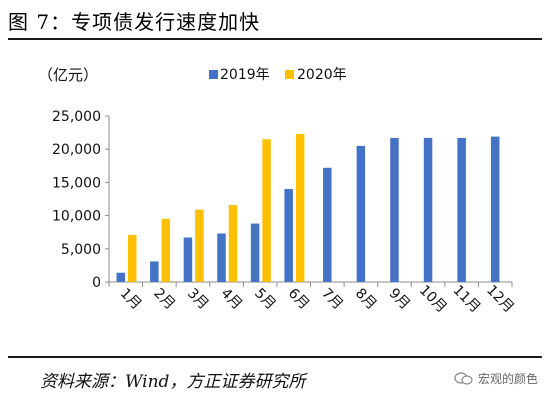  What do you see at coordinates (507, 379) in the screenshot?
I see `watermark-text: 宏观的颜色` at bounding box center [507, 379].